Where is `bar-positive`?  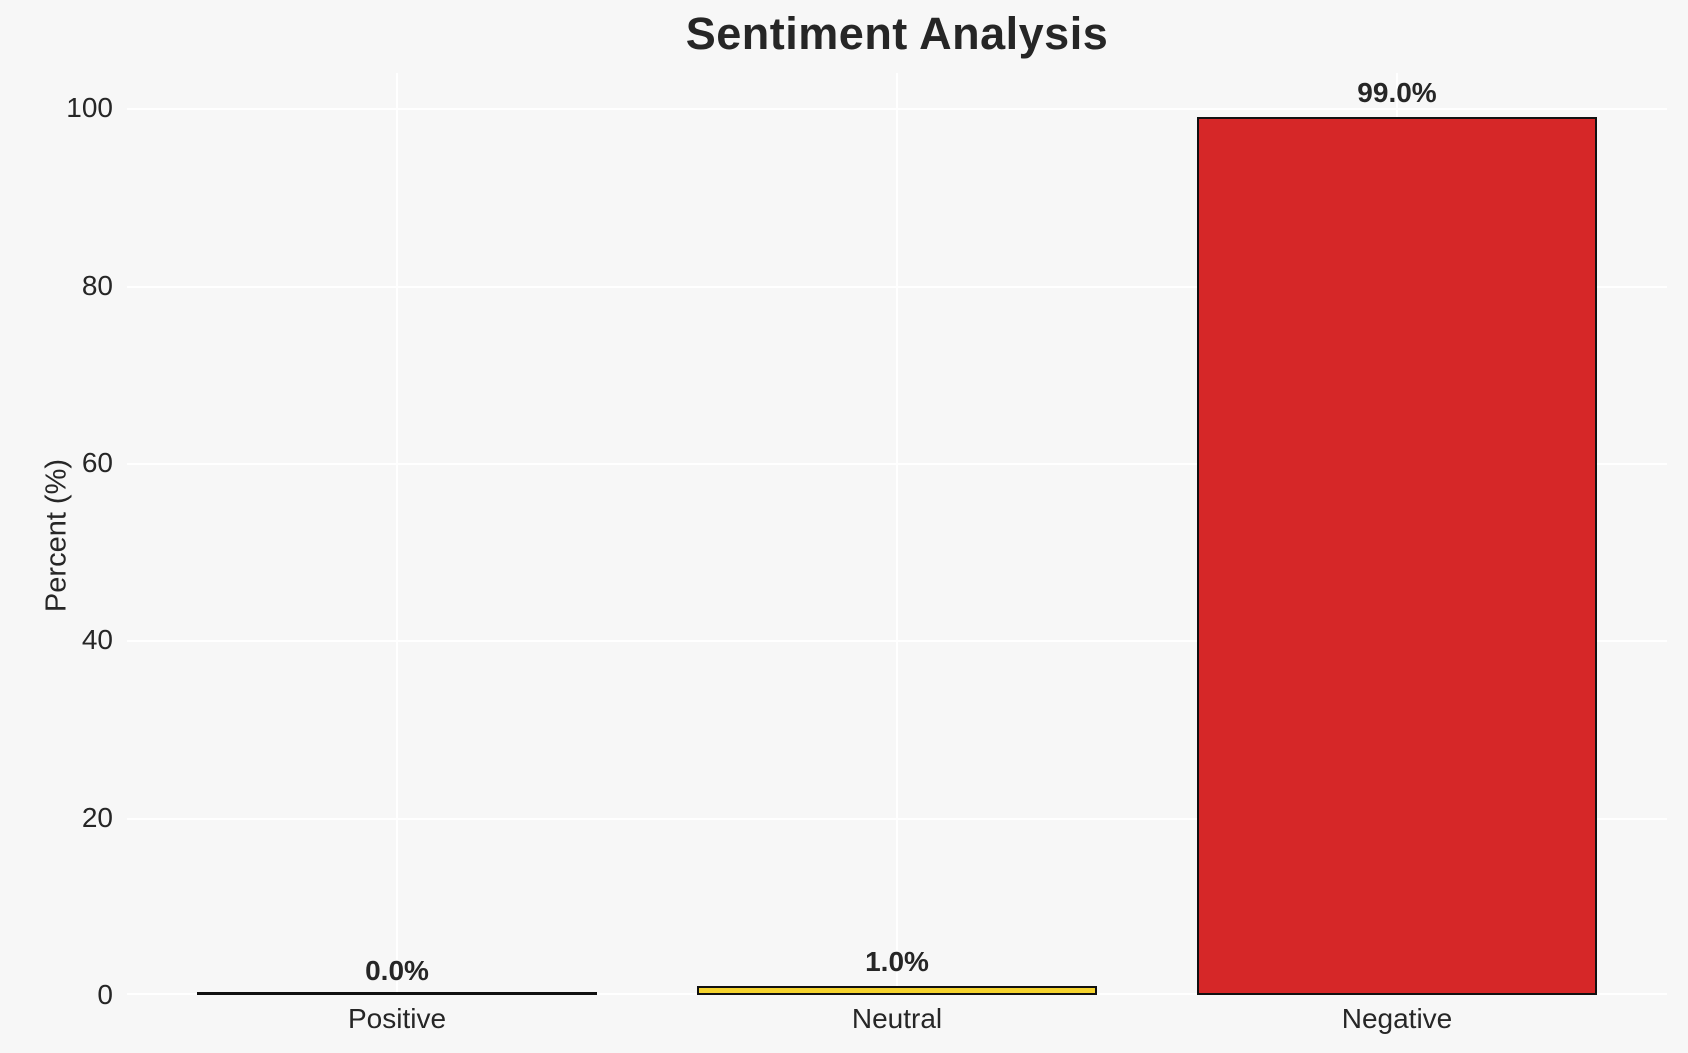 bar-positive is located at coordinates (397, 993).